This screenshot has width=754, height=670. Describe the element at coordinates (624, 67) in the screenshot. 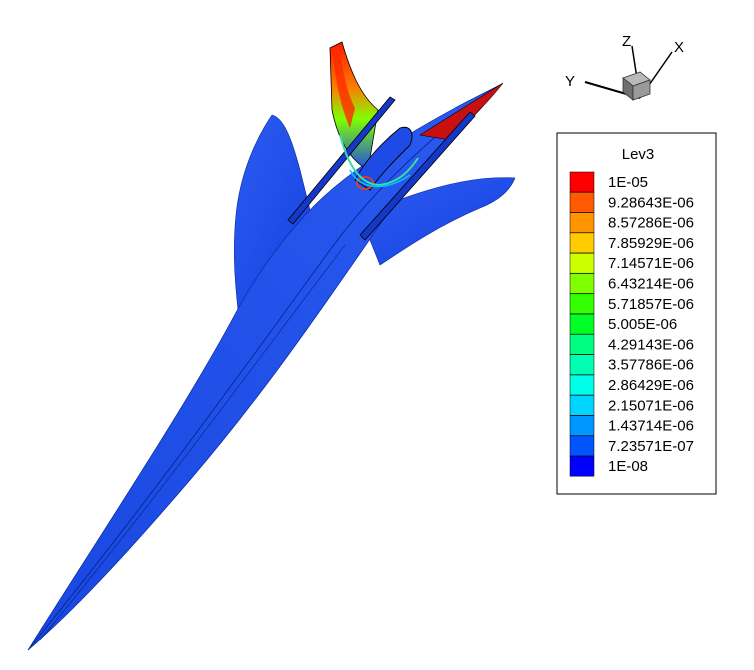

I see `axes-triad: Z X Y` at that location.